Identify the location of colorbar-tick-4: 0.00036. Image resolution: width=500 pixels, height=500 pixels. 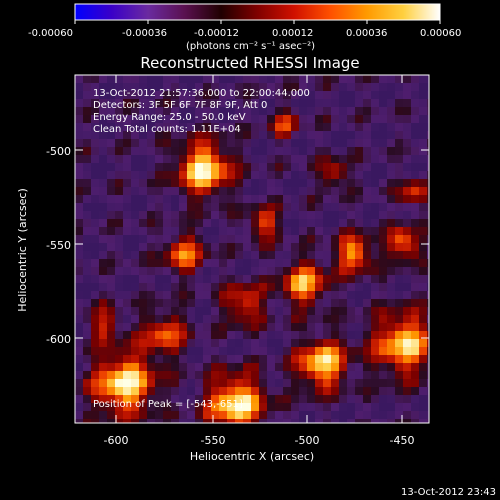
(366, 33).